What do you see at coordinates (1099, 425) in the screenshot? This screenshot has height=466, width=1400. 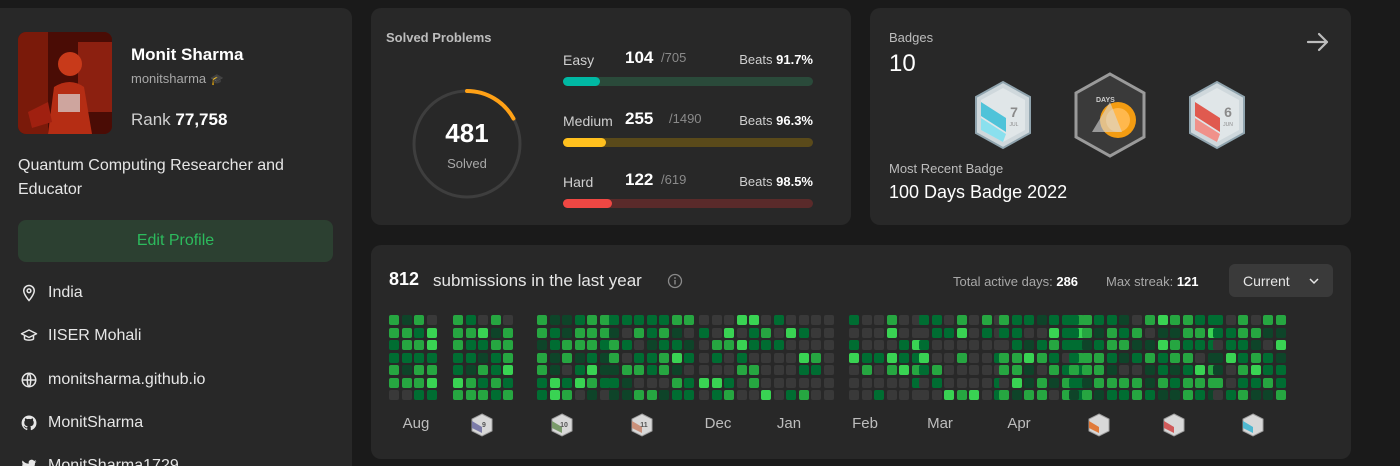 I see `month-badge-icon` at bounding box center [1099, 425].